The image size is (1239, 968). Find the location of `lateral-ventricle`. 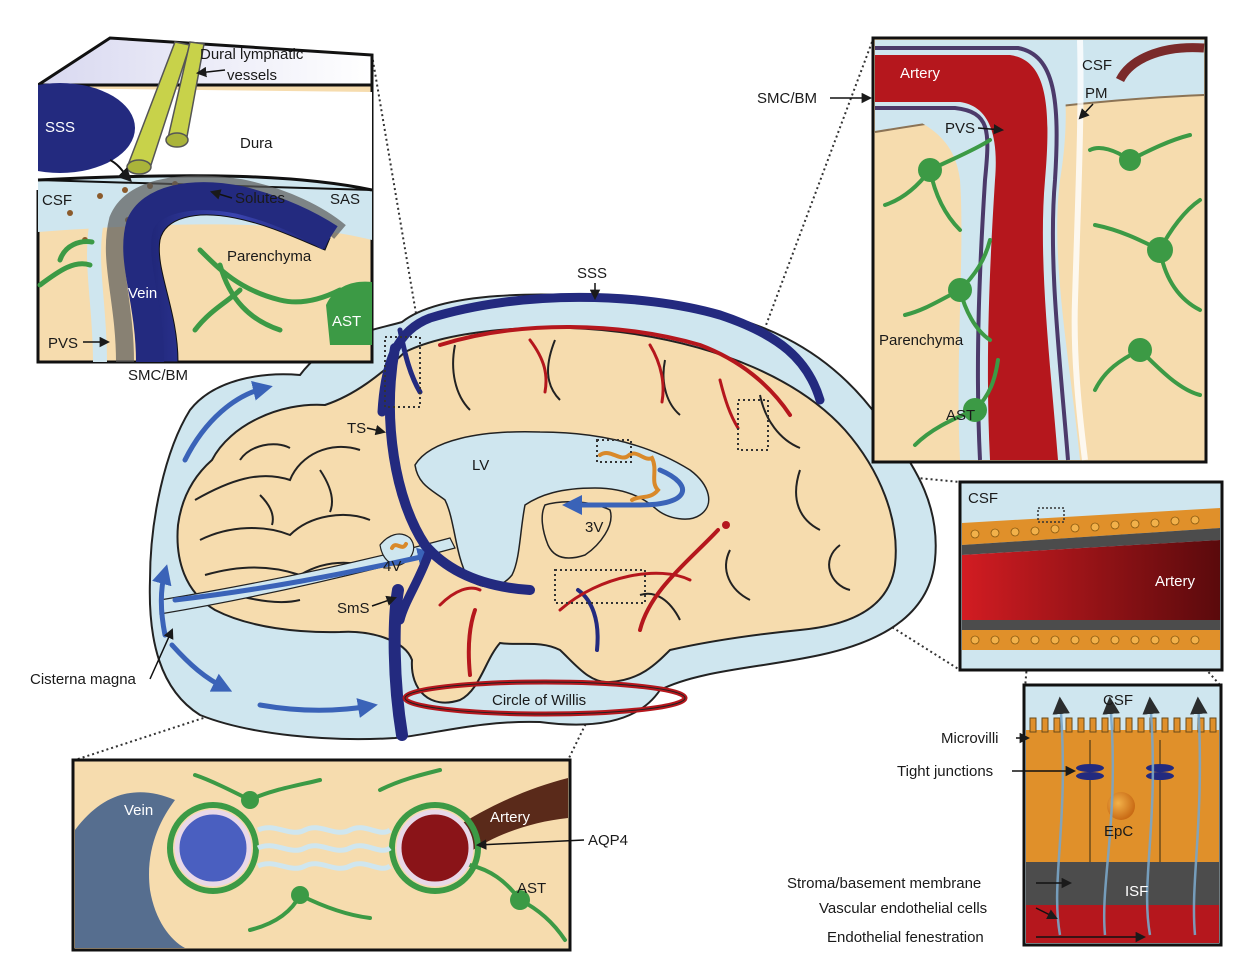

lateral-ventricle is located at coordinates (562, 509).